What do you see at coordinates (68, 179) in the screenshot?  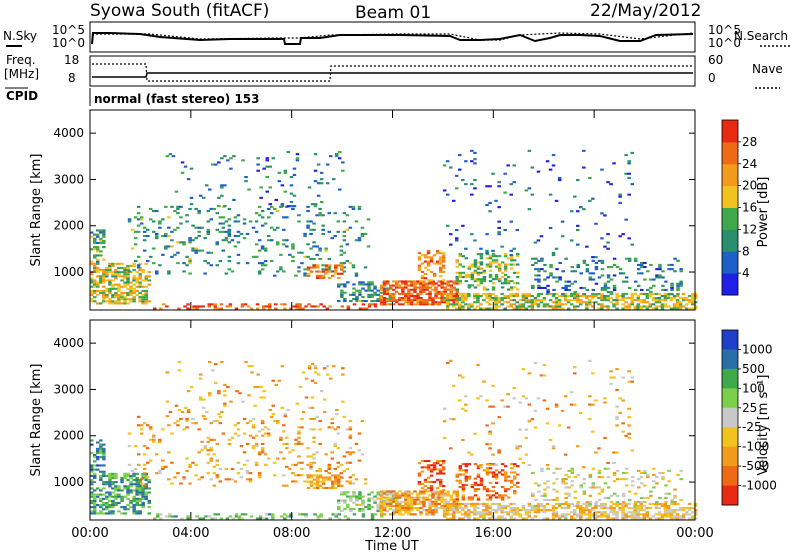 I see `y-tick-label: 3000` at bounding box center [68, 179].